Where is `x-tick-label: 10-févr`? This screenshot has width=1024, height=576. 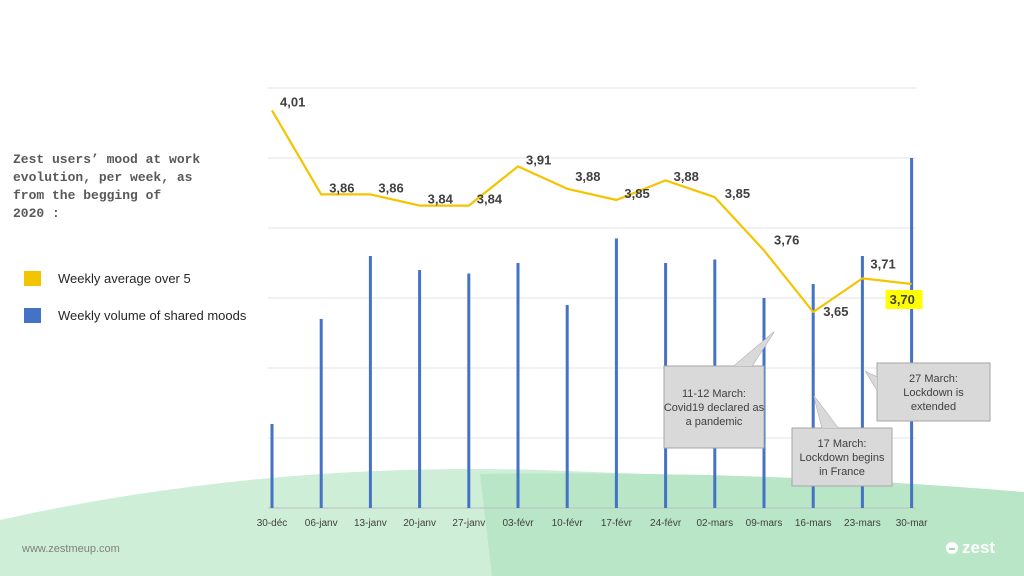
x-tick-label: 10-févr is located at coordinates (568, 523).